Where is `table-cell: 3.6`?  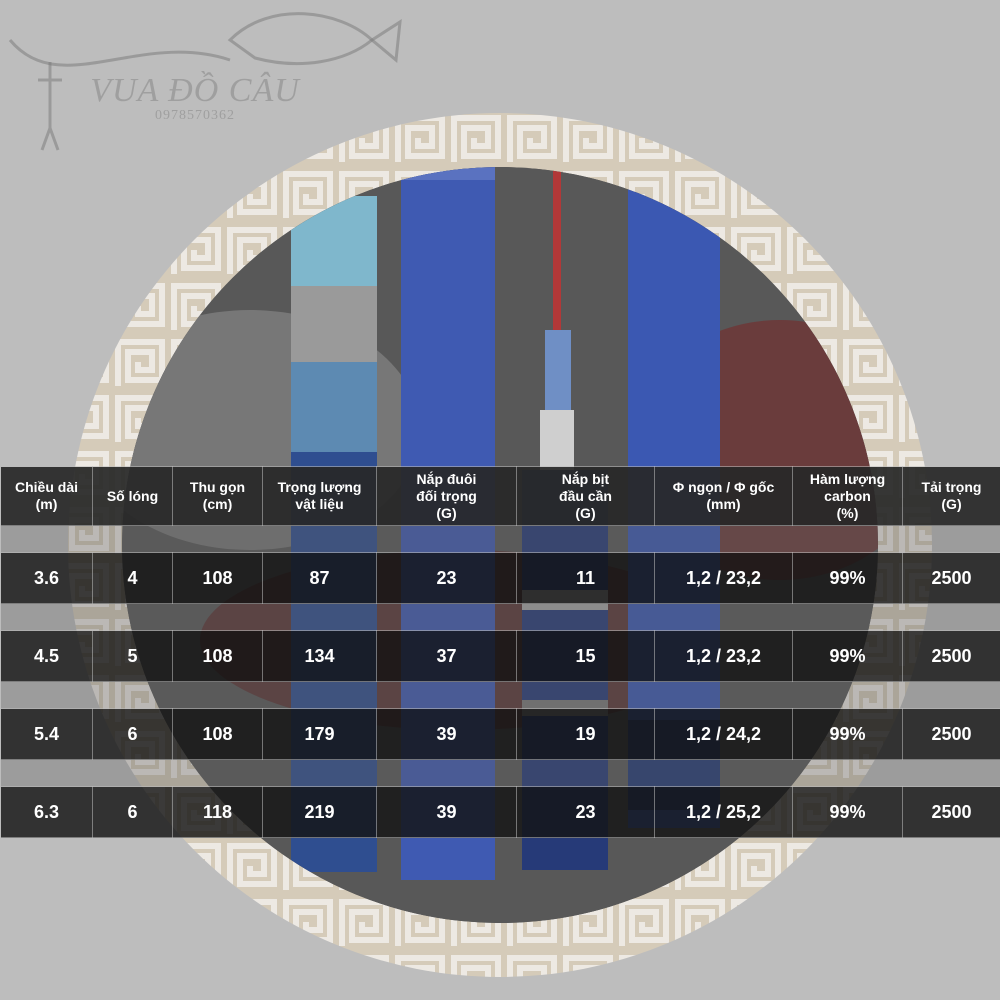
table-cell: 3.6 is located at coordinates (46, 578).